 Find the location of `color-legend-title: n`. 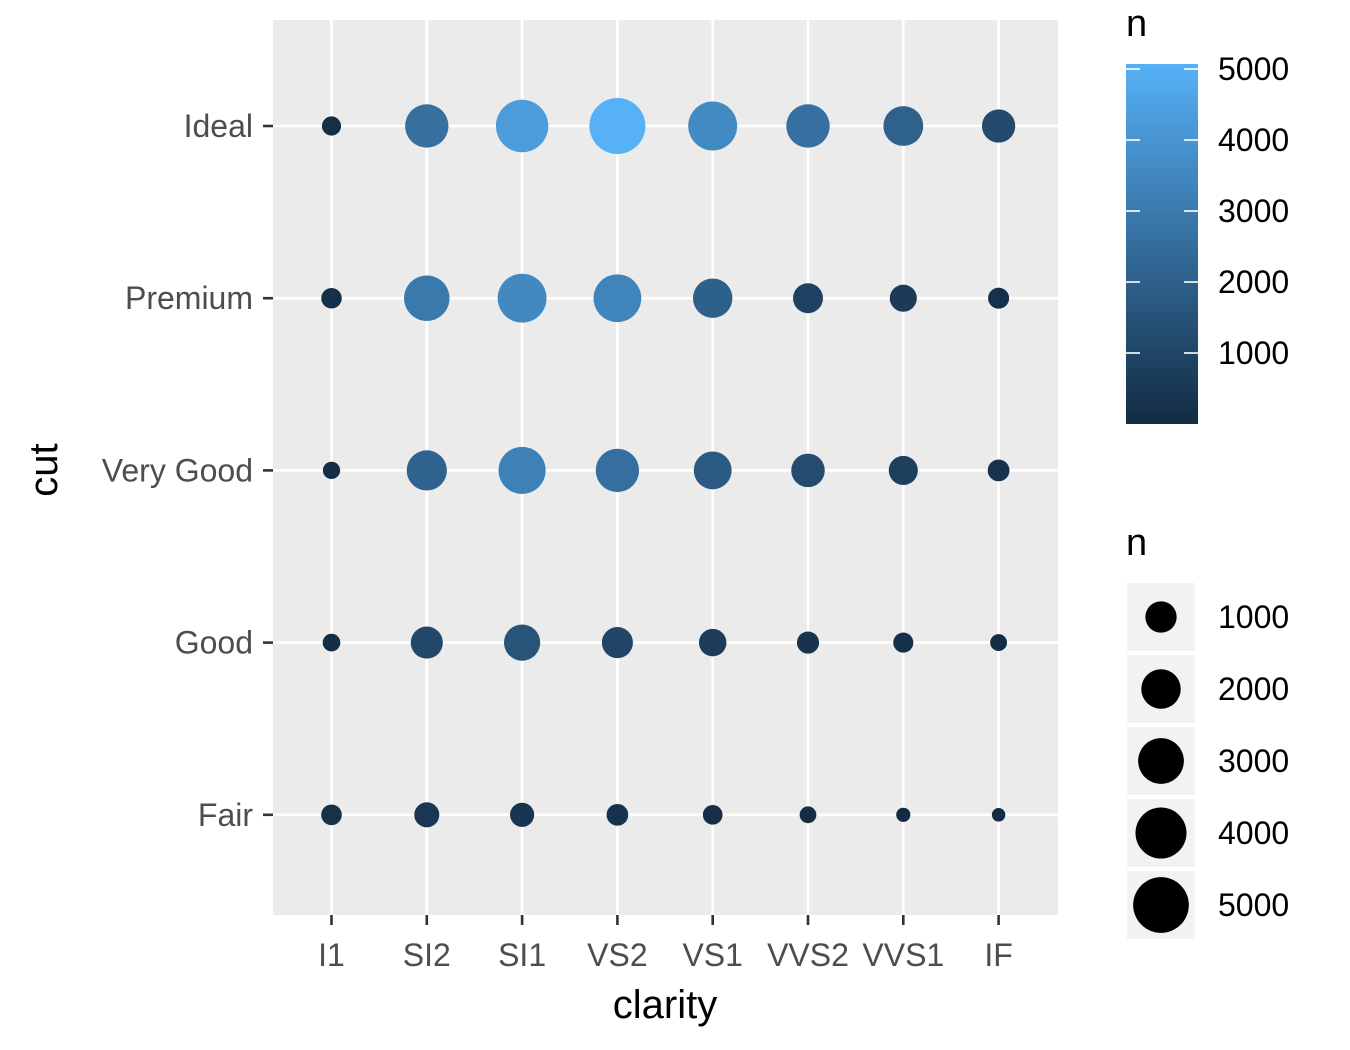

color-legend-title: n is located at coordinates (1136, 24).